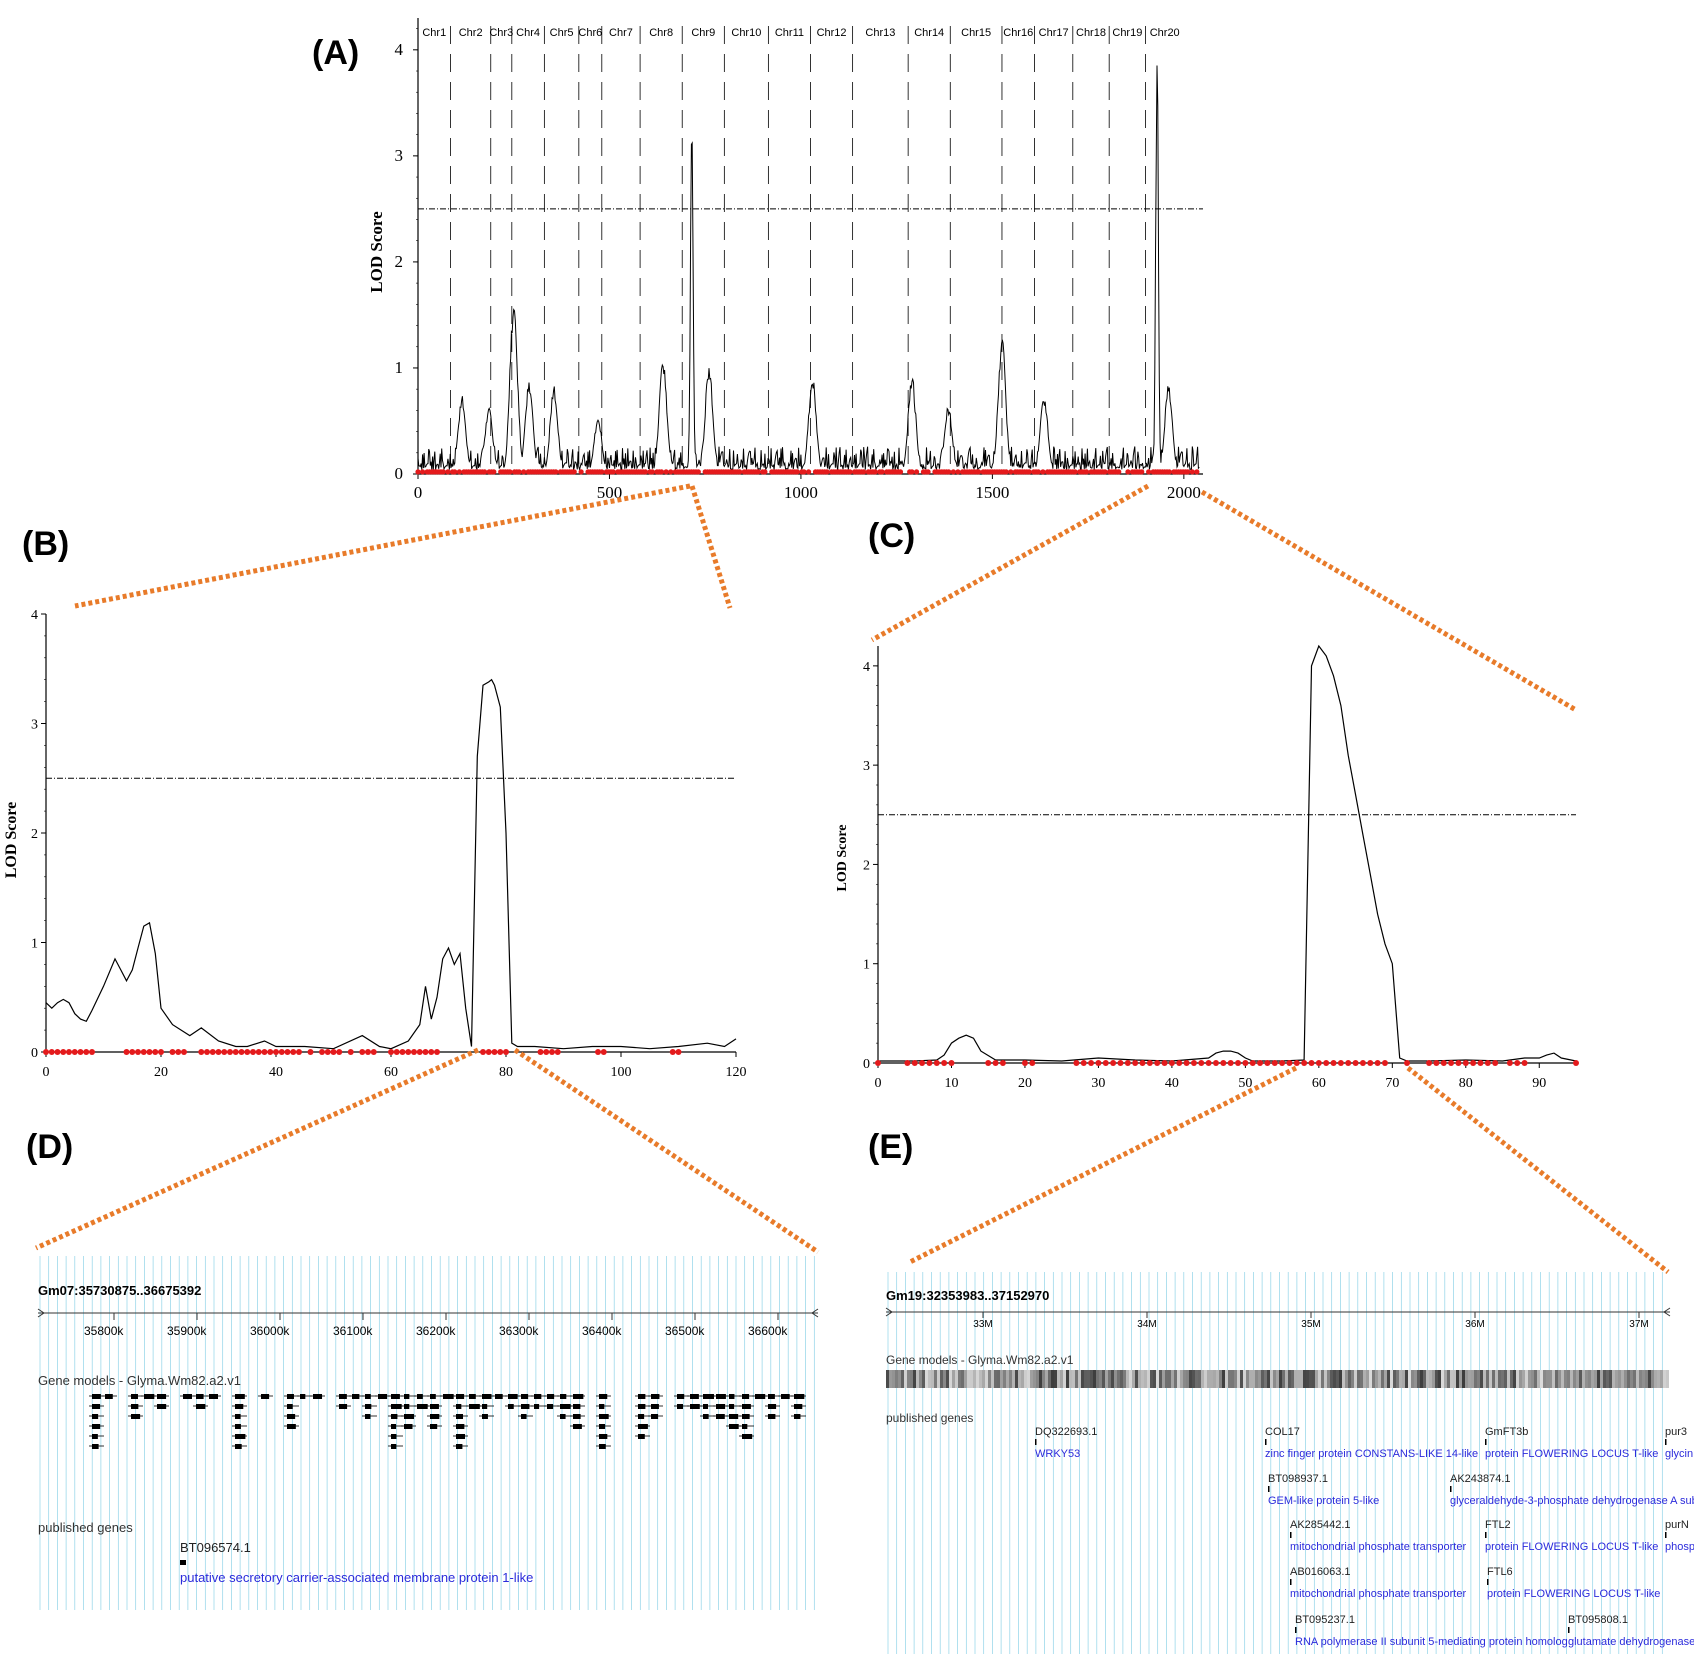 The image size is (1694, 1654). What do you see at coordinates (1571, 1454) in the screenshot?
I see `published-gene-desc: protein FLOWERING LOCUS T-like` at bounding box center [1571, 1454].